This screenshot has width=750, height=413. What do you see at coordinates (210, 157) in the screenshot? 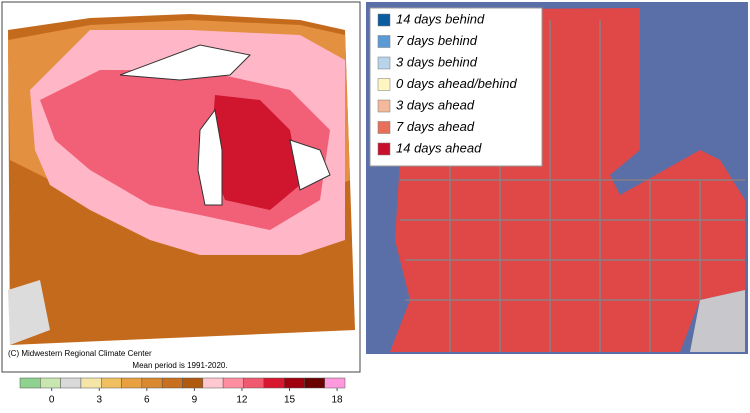
I see `lake-michigan` at bounding box center [210, 157].